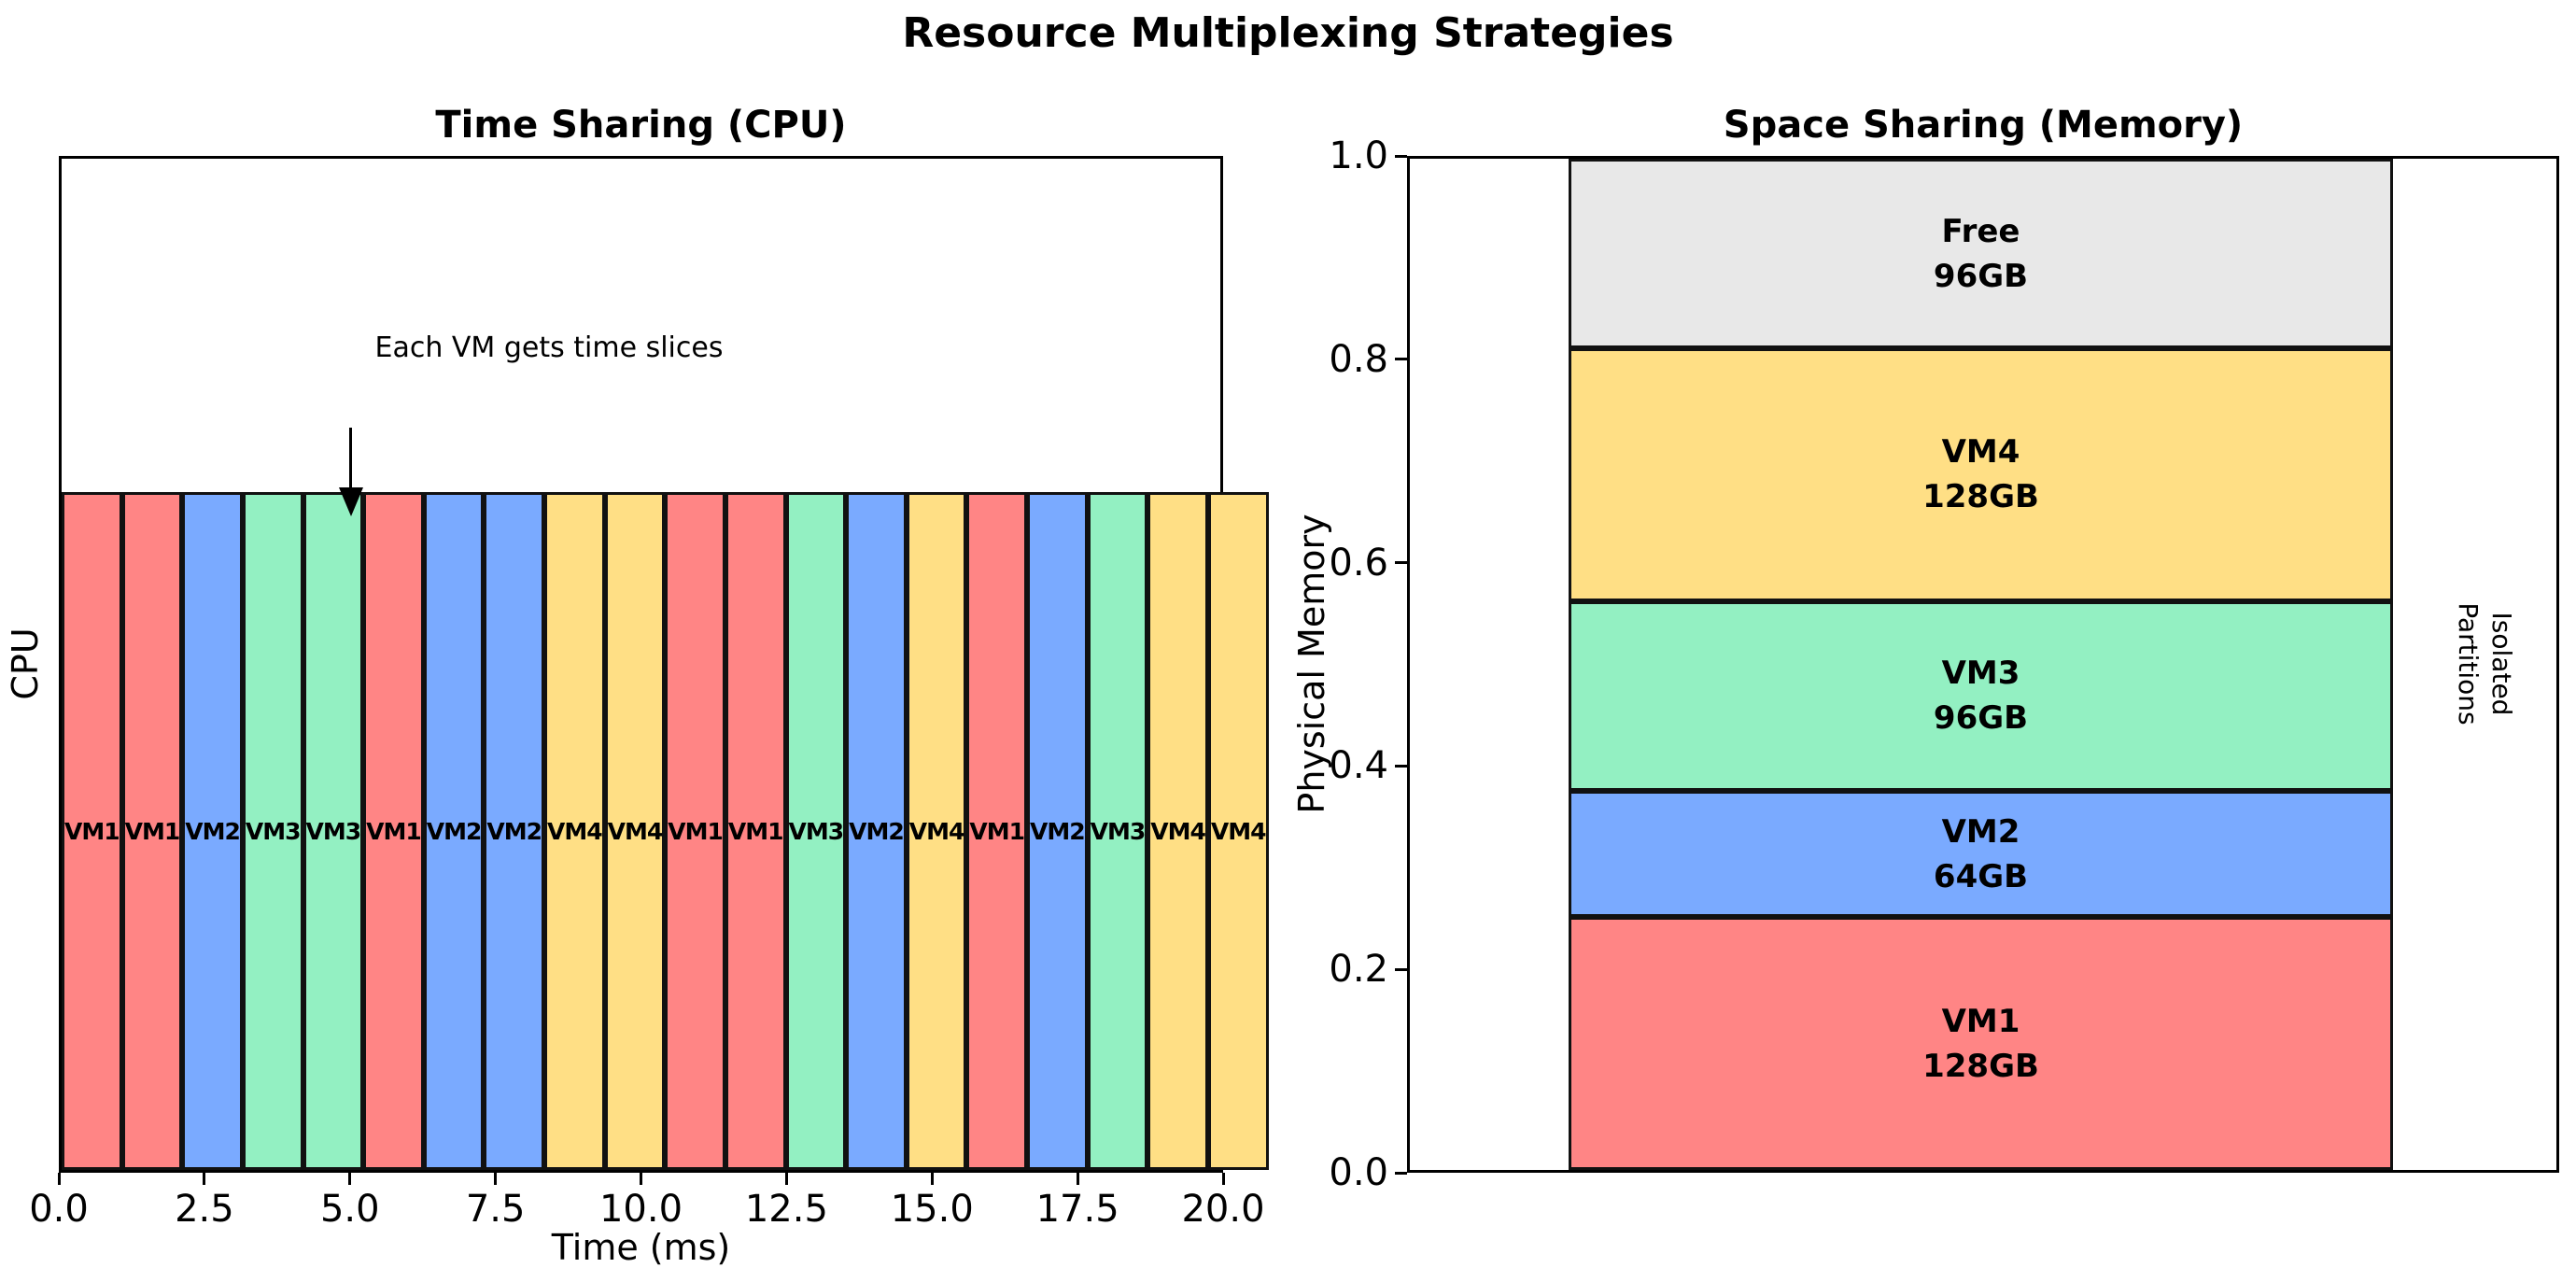  What do you see at coordinates (641, 1247) in the screenshot?
I see `cpu-x-axis-label: Time (ms)` at bounding box center [641, 1247].